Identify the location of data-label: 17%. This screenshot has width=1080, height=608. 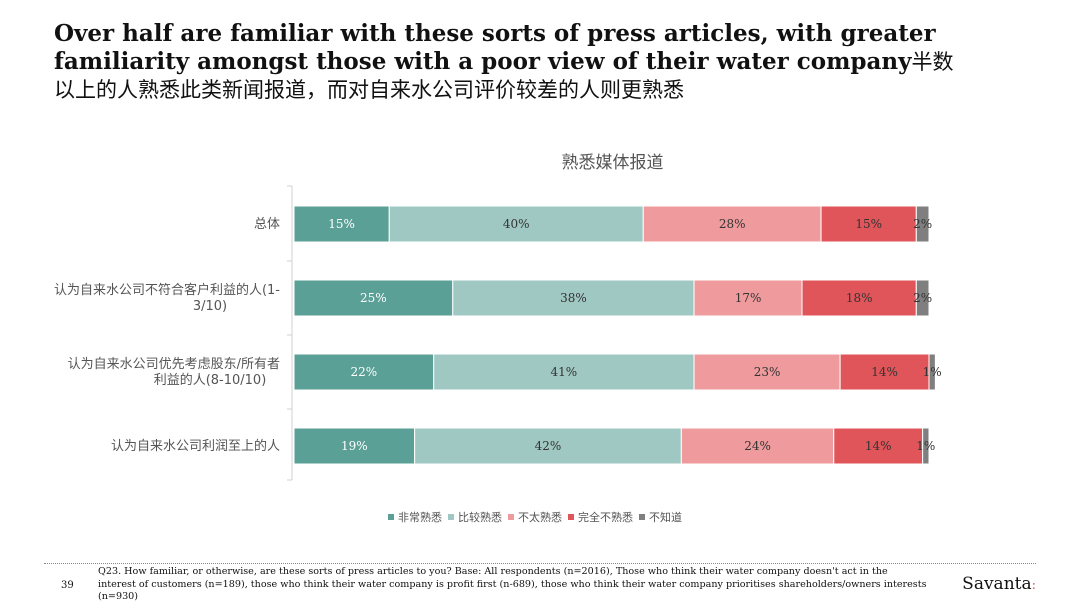
(748, 298).